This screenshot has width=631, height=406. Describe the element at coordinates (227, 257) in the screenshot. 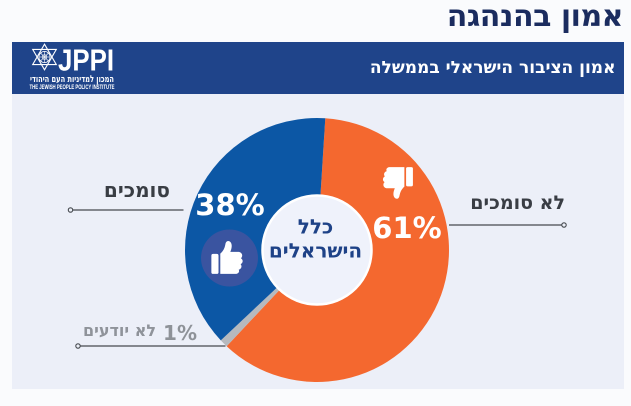

I see `thumbs-up-icon` at that location.